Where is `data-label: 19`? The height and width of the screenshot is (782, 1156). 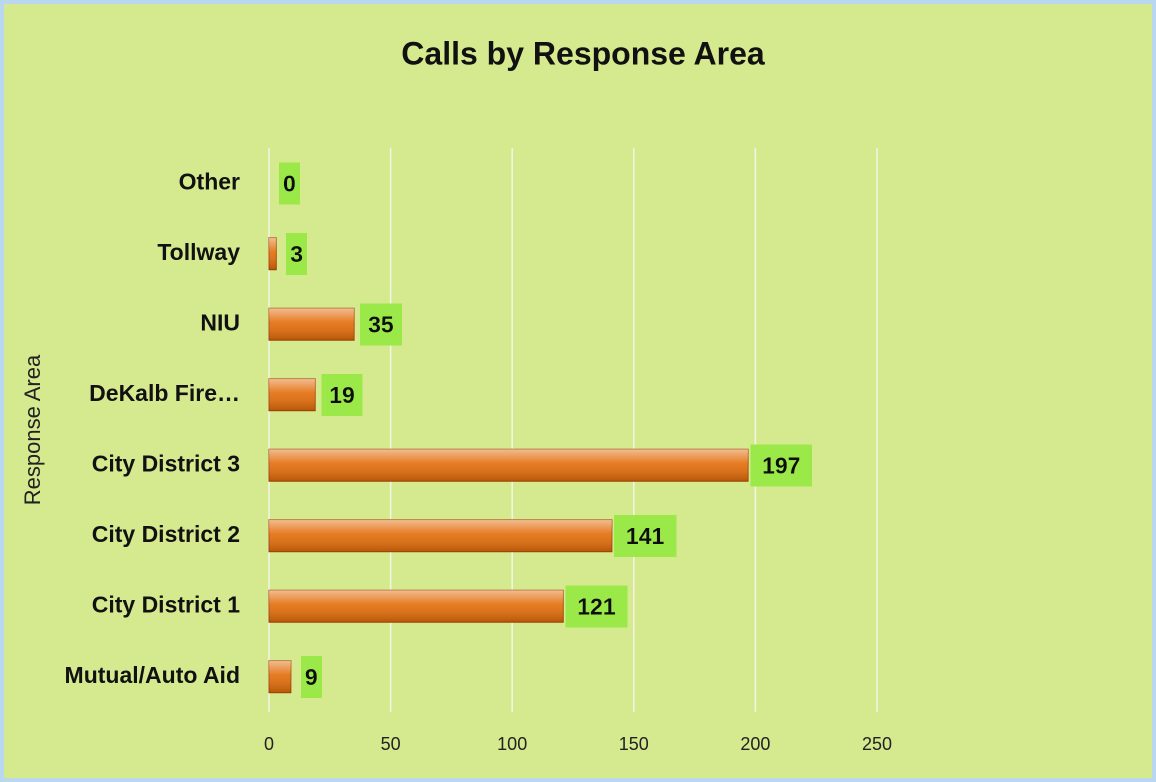 data-label: 19 is located at coordinates (342, 395).